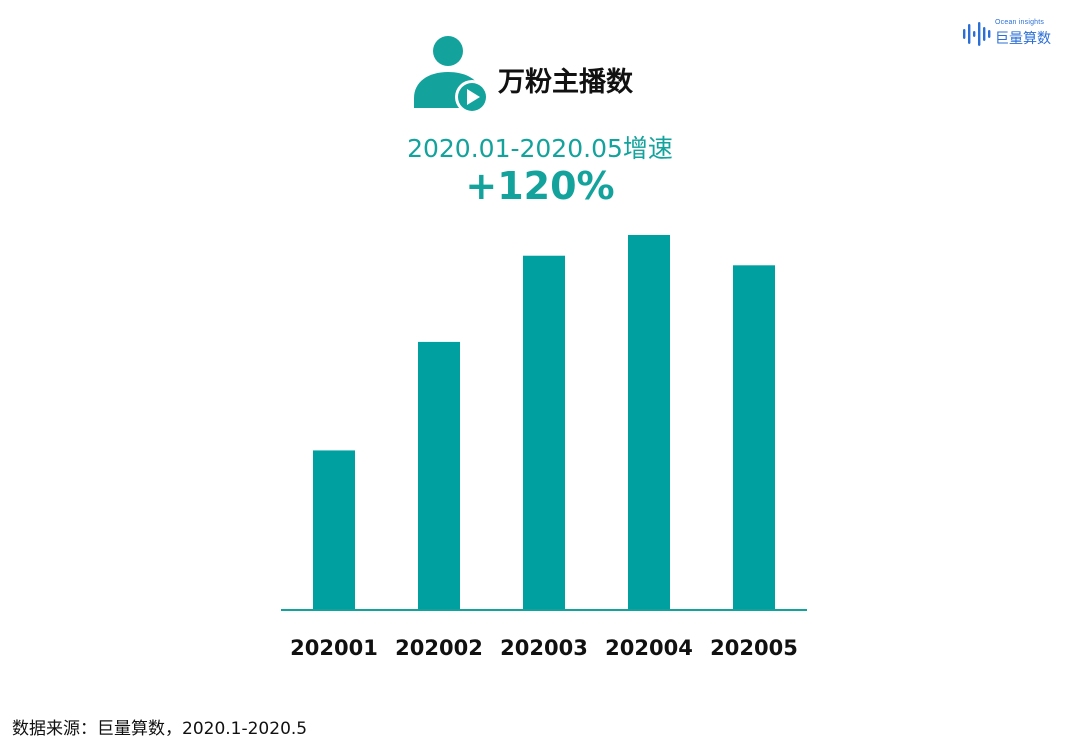 The width and height of the screenshot is (1080, 749). I want to click on growth-rate-value: +120%, so click(540, 186).